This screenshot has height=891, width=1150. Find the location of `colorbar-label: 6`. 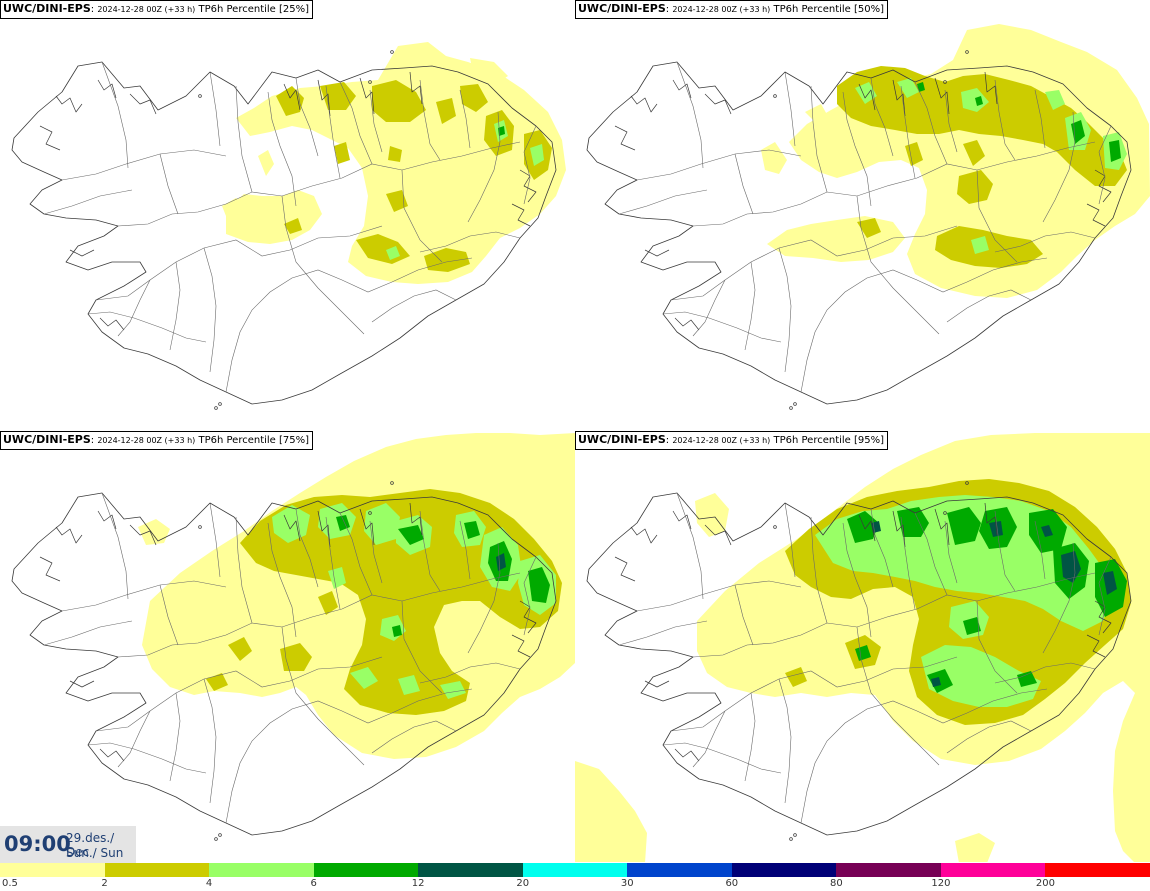

colorbar-label: 6 is located at coordinates (313, 883).